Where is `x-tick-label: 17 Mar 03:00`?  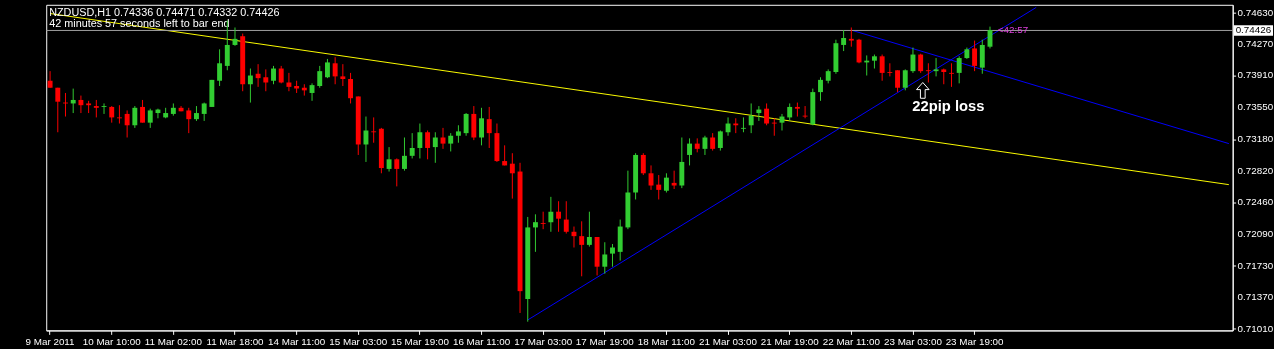 x-tick-label: 17 Mar 03:00 is located at coordinates (543, 341).